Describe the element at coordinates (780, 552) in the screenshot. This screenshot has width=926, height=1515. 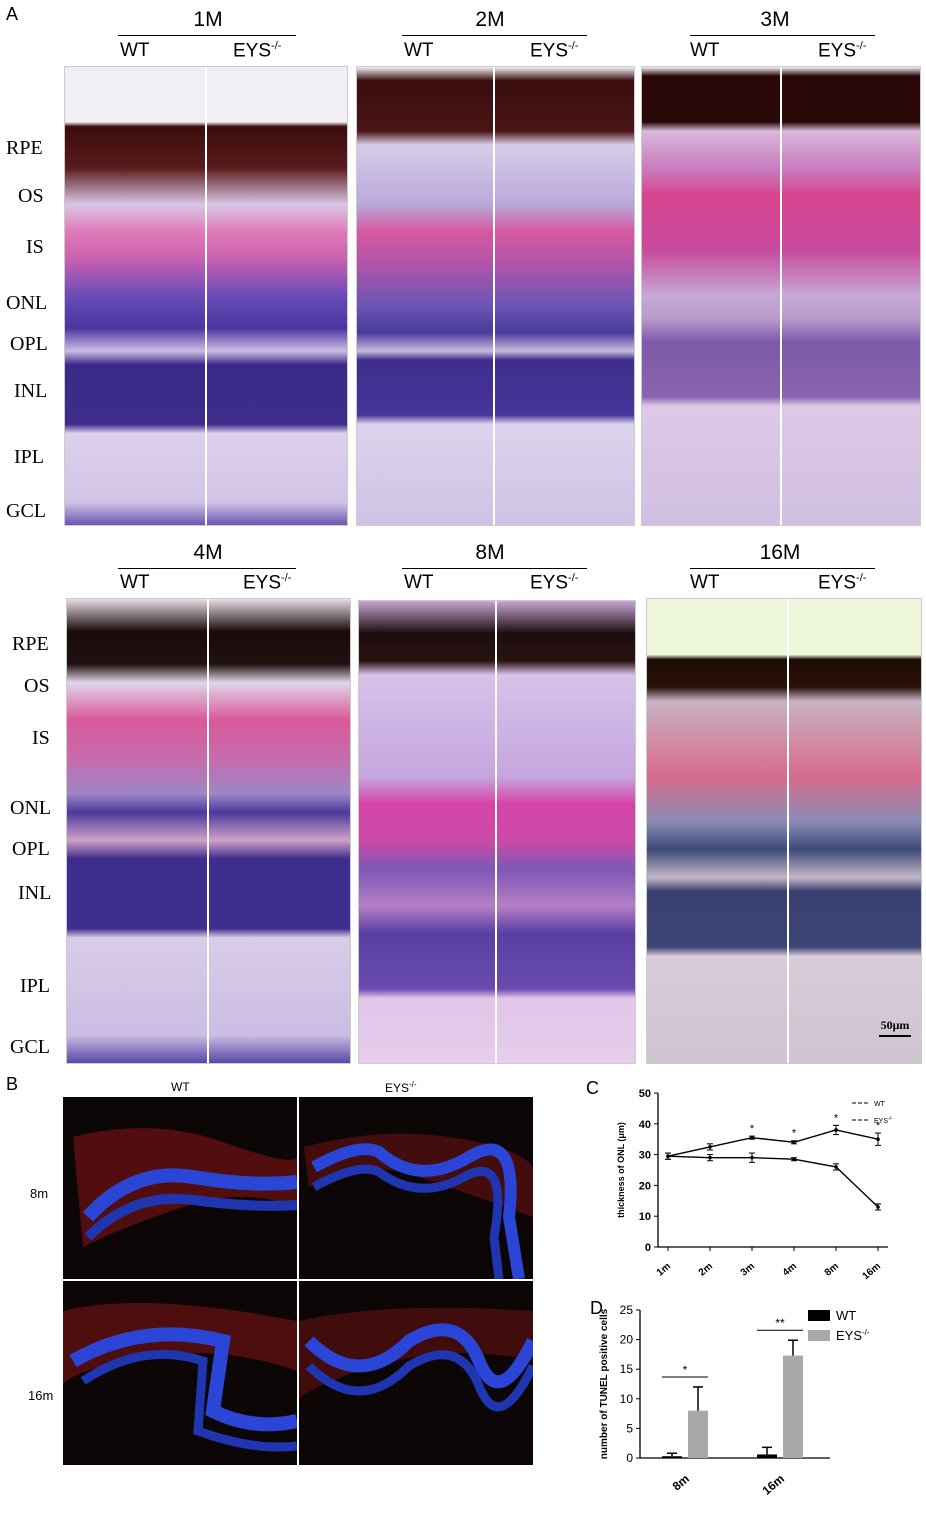
I see `age-label-16m: 16M` at that location.